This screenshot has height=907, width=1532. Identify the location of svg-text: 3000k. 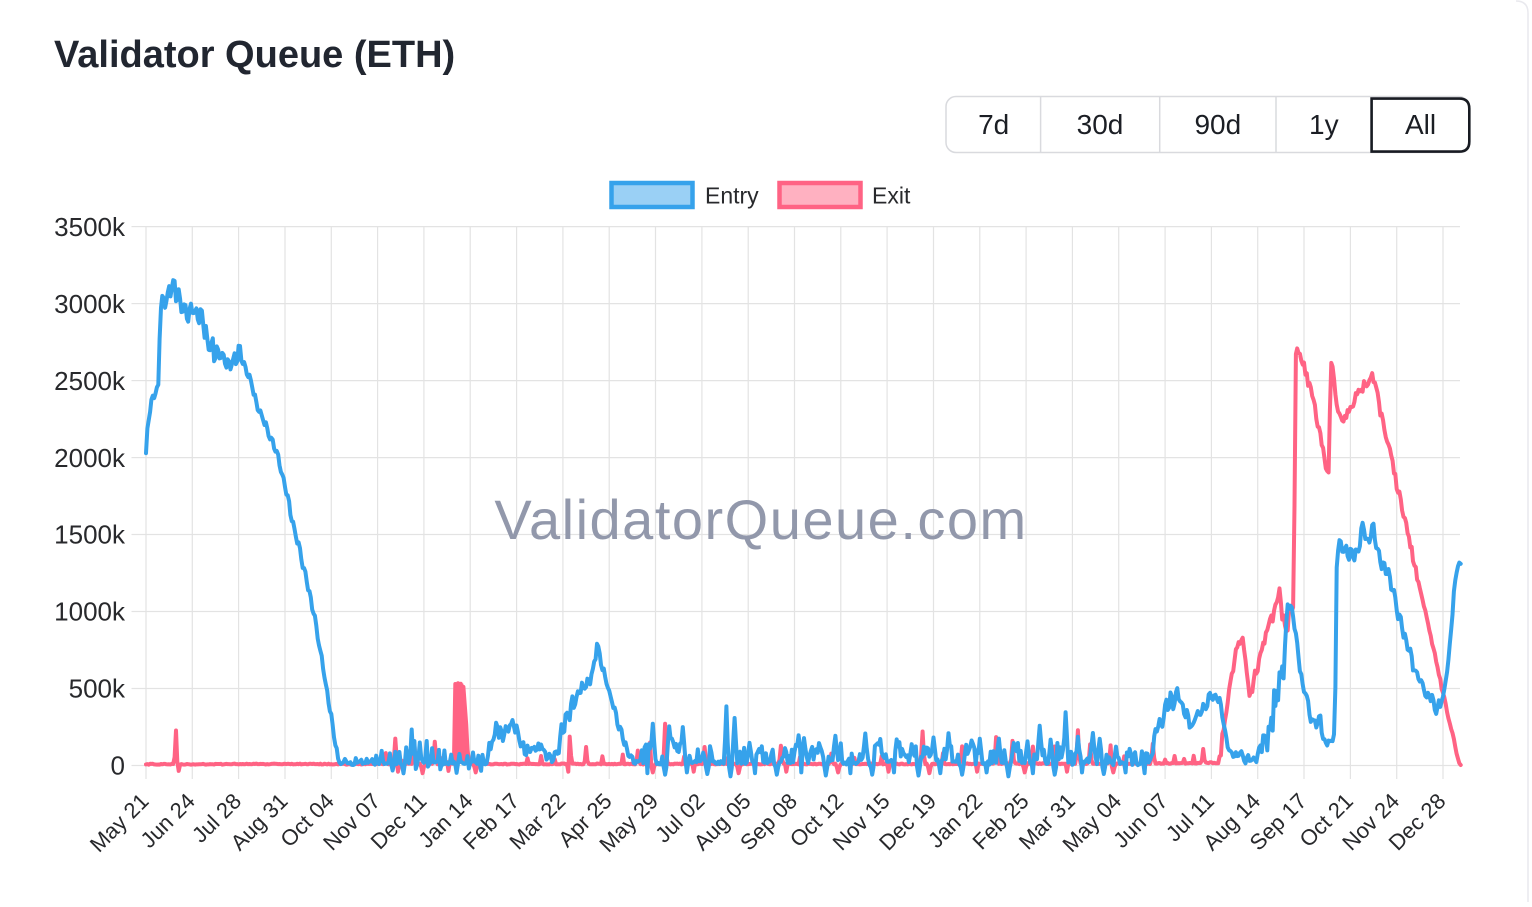
(90, 304).